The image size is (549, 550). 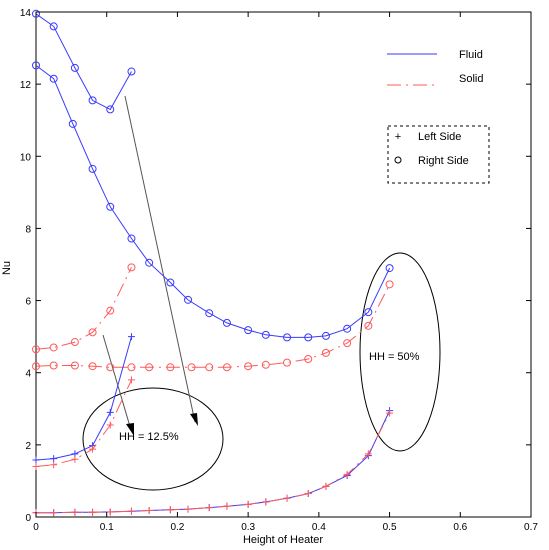 I want to click on y-tick-label: 6, so click(x=28, y=302).